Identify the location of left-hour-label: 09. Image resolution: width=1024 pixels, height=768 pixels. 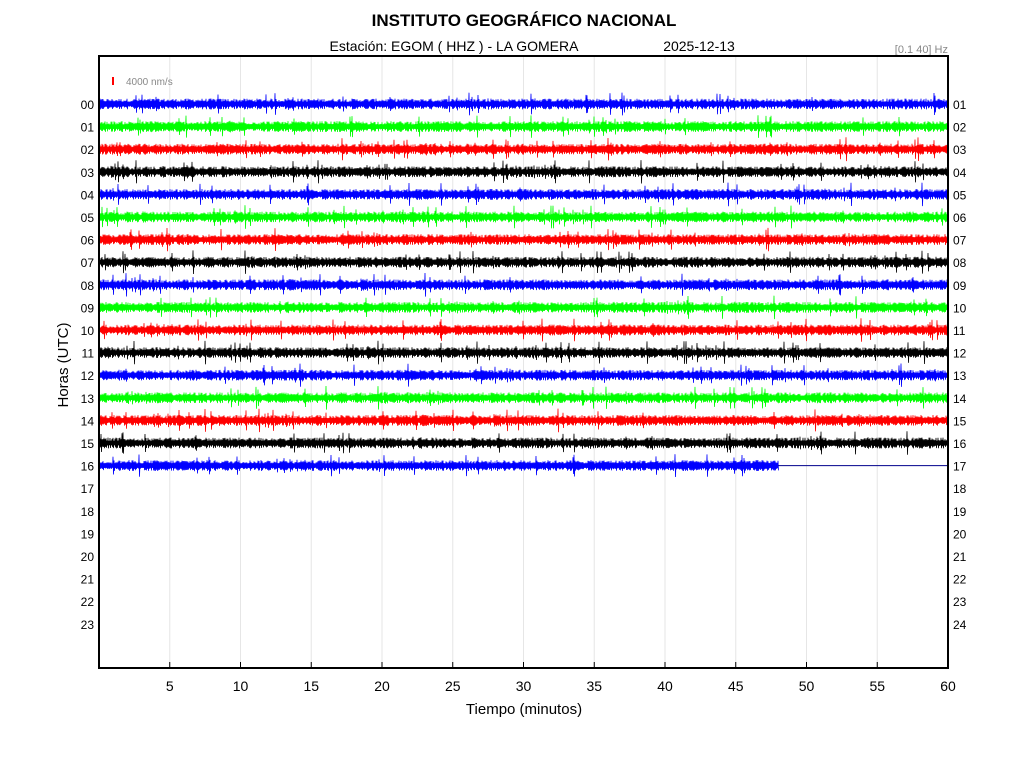
(88, 308).